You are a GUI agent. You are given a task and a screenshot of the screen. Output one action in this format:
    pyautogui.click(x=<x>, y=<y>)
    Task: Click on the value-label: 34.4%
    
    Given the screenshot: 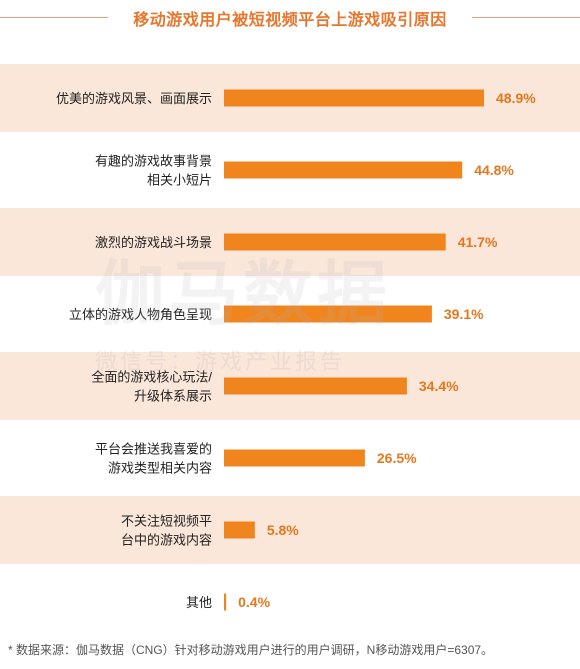 What is the action you would take?
    pyautogui.click(x=439, y=386)
    